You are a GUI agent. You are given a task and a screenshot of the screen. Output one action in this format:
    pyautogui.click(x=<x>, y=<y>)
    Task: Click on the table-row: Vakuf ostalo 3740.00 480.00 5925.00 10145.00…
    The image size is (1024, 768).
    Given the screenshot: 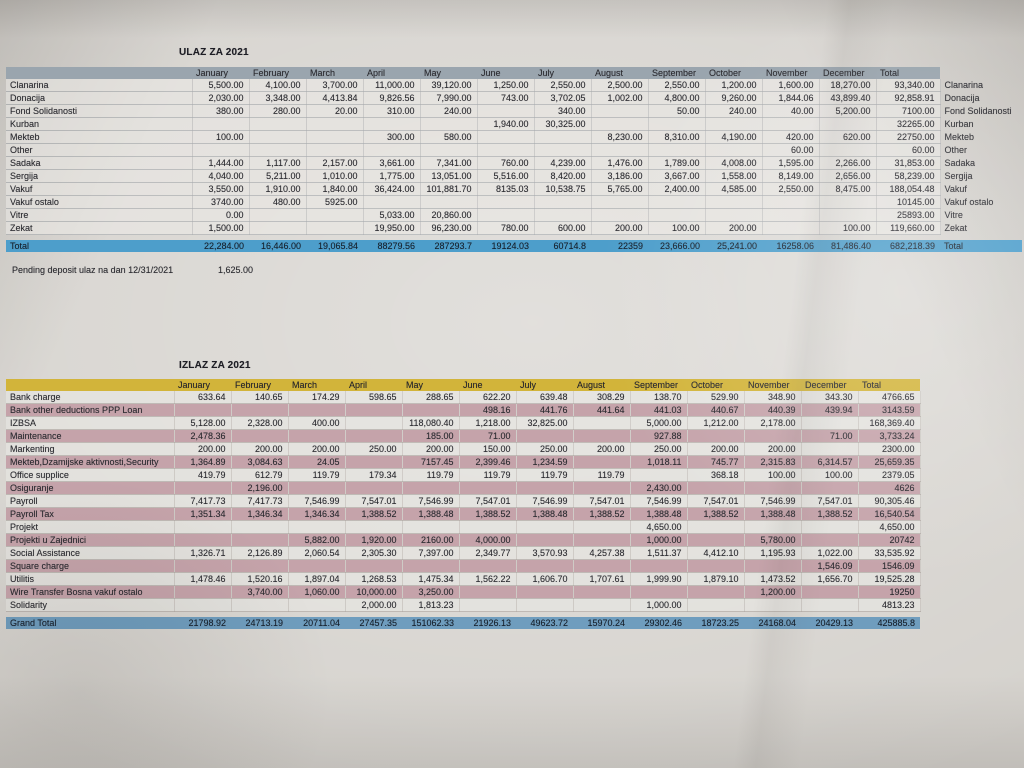 What is the action you would take?
    pyautogui.click(x=514, y=202)
    